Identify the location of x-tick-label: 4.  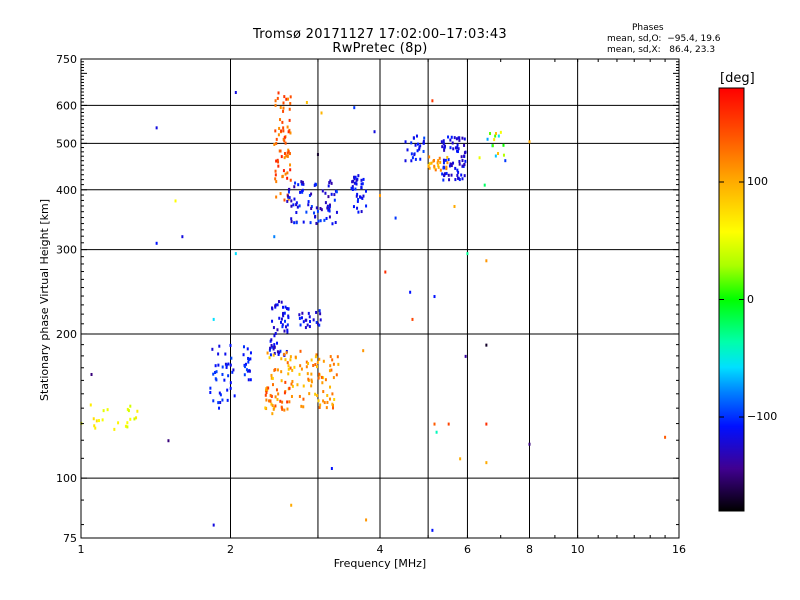
(380, 549).